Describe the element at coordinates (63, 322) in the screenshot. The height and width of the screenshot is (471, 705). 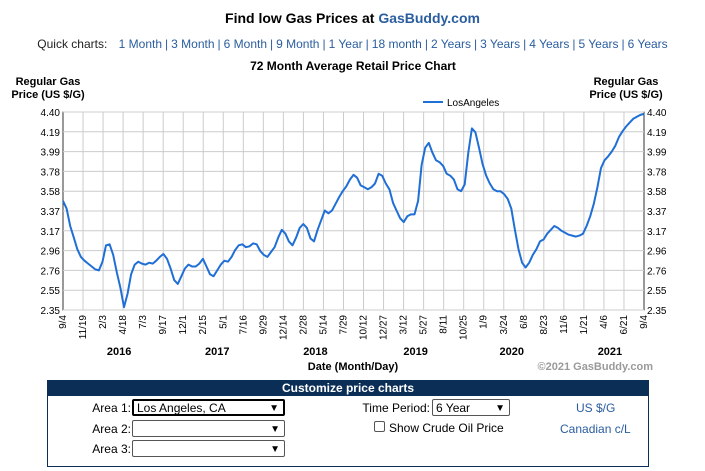
I see `x-tick-label: 9/4` at that location.